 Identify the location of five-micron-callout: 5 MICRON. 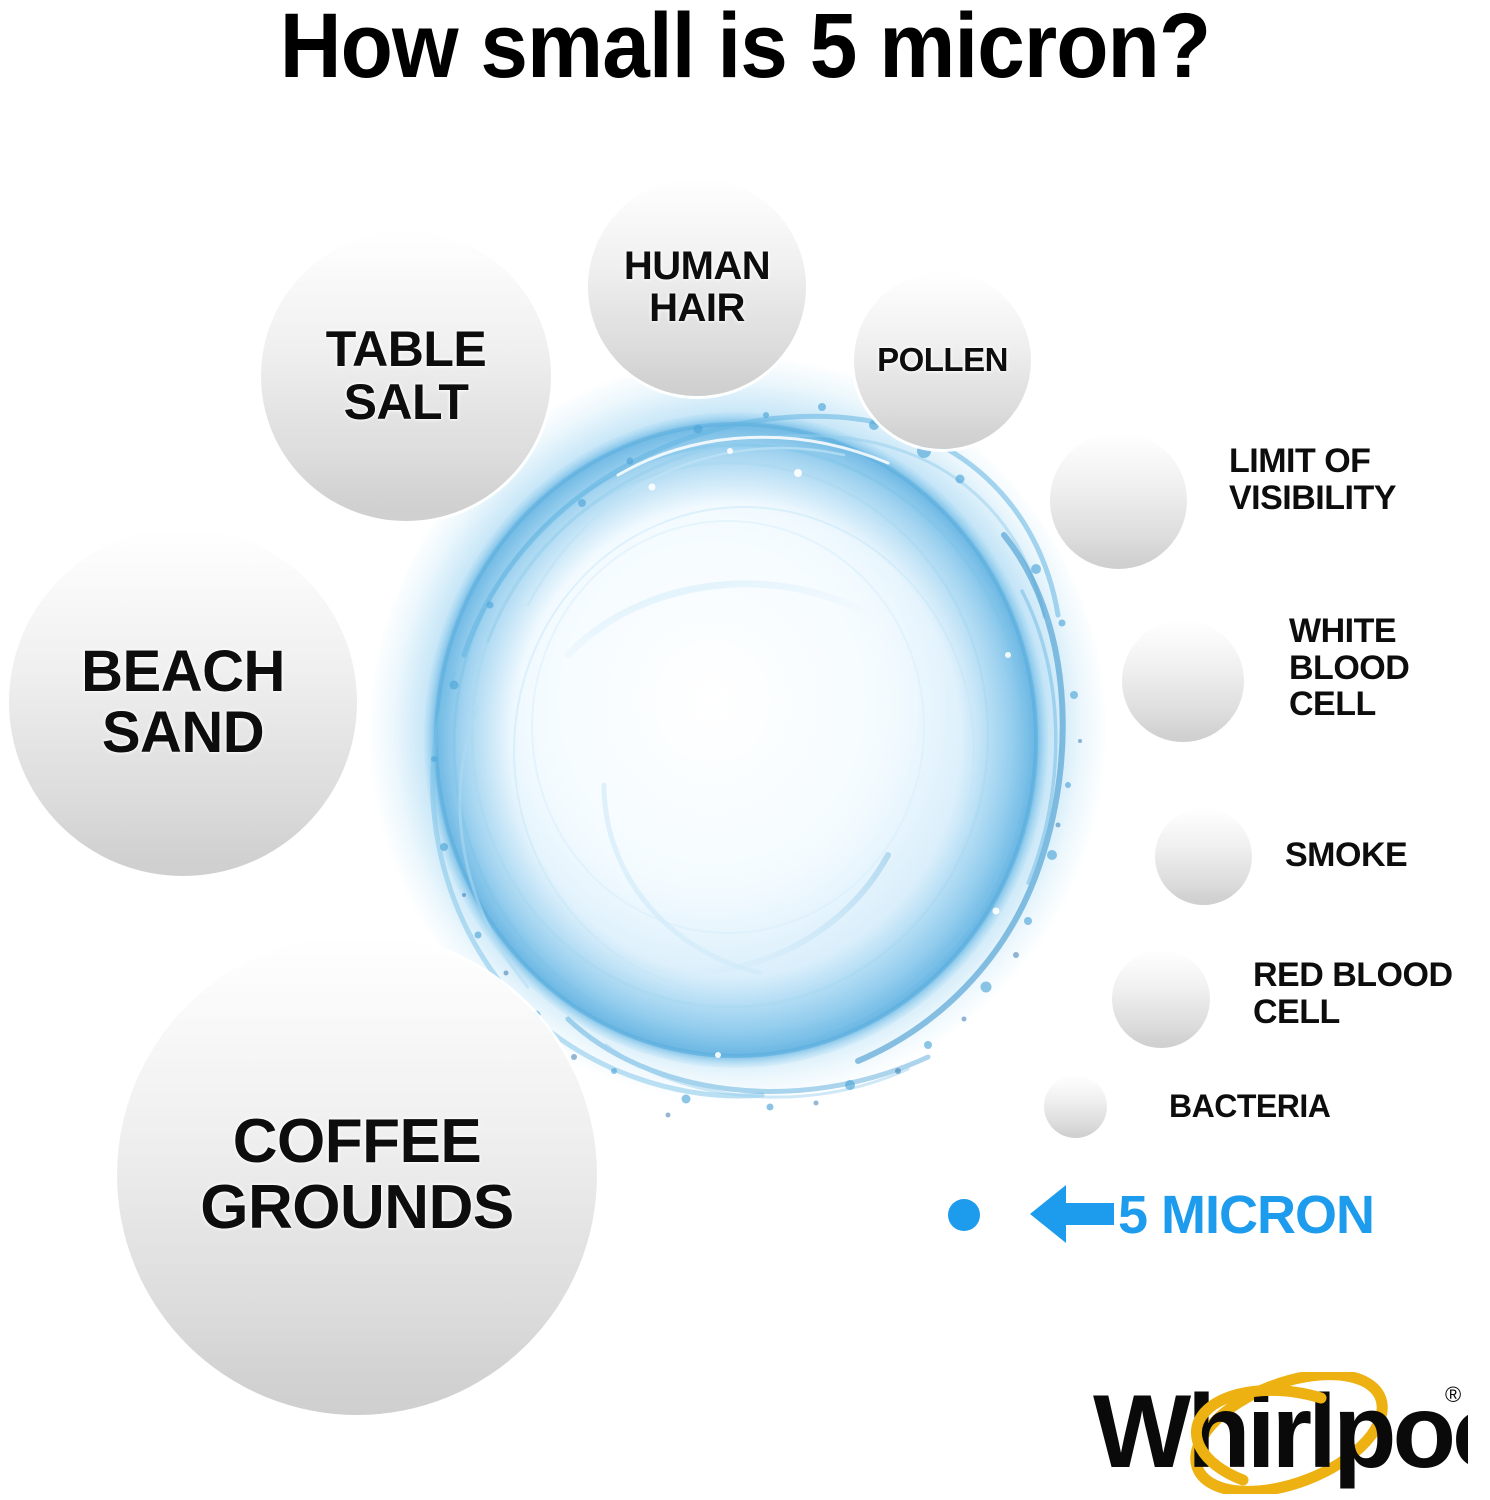
(1161, 1215).